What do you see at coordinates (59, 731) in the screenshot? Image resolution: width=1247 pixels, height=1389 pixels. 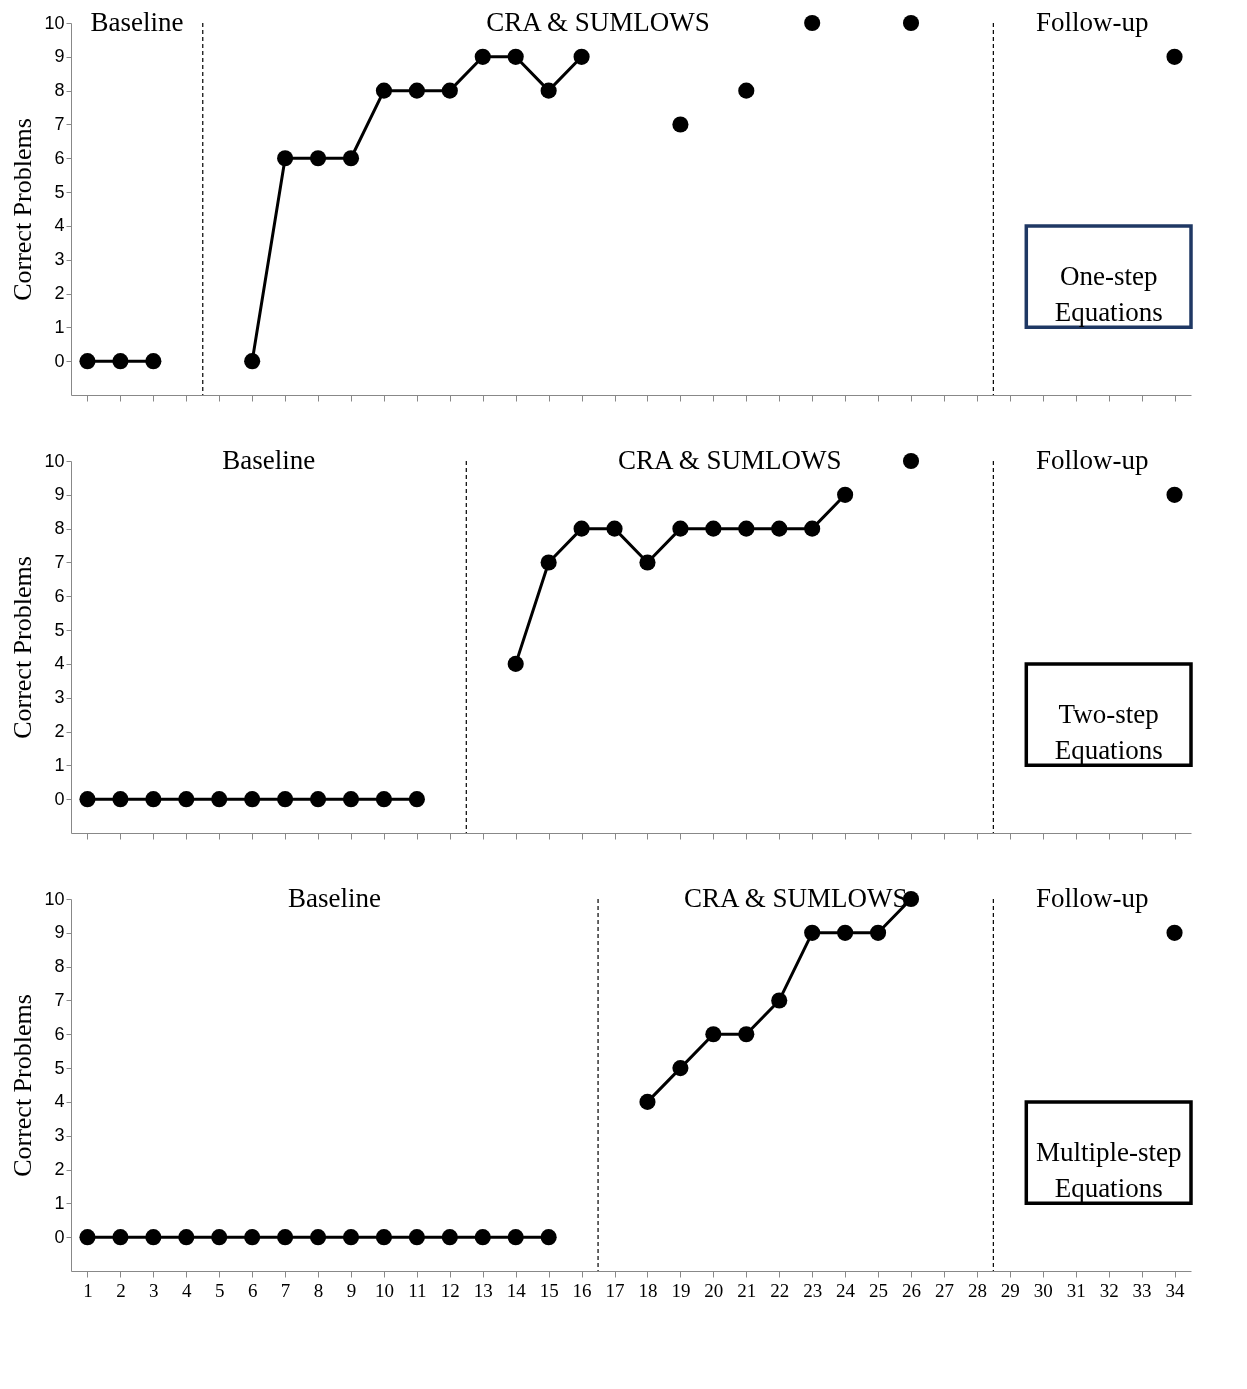 I see `y-tick-label: 2` at bounding box center [59, 731].